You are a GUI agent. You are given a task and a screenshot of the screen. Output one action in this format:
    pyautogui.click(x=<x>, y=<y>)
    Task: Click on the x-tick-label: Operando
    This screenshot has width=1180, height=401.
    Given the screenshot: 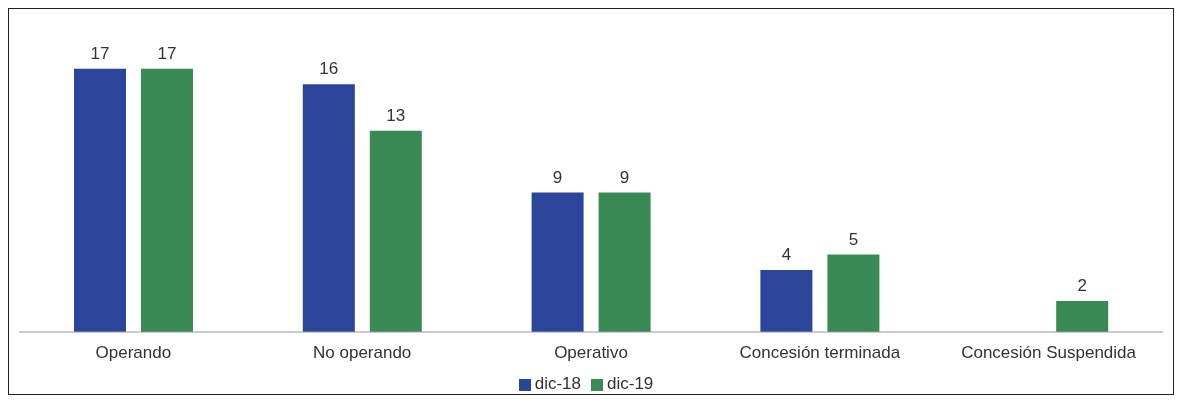 What is the action you would take?
    pyautogui.click(x=133, y=353)
    